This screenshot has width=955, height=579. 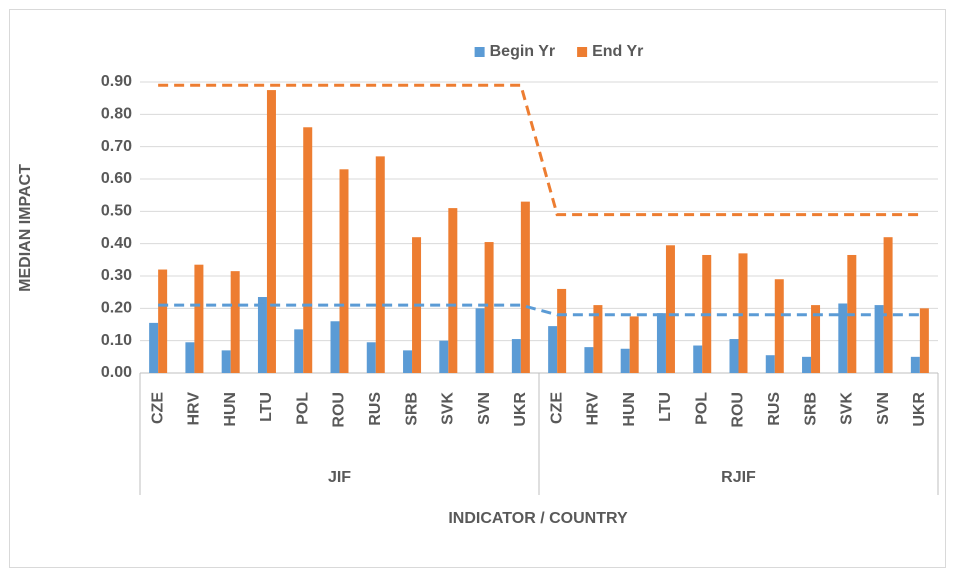 What do you see at coordinates (116, 81) in the screenshot?
I see `y-tick-label: 0.90` at bounding box center [116, 81].